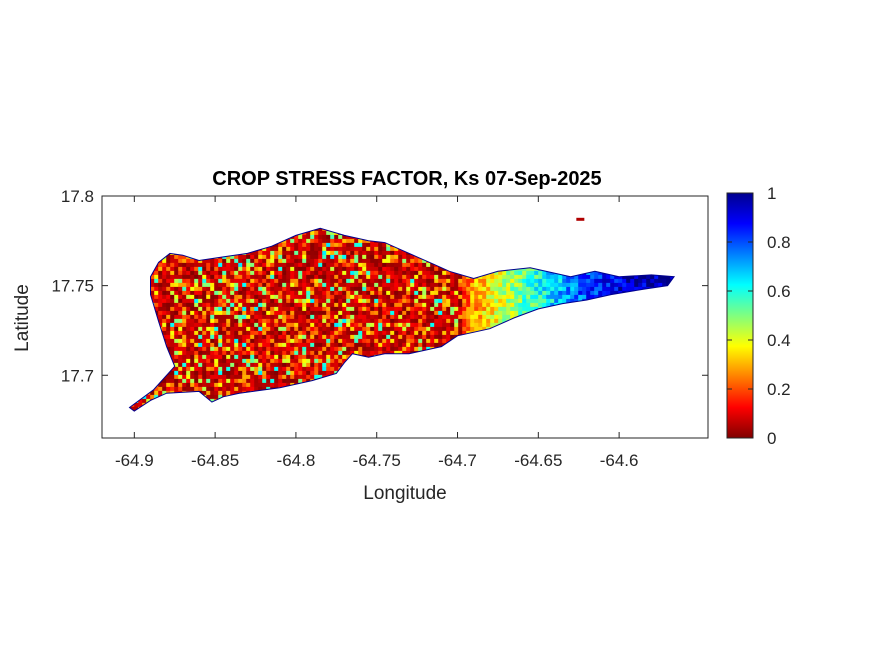 Image resolution: width=875 pixels, height=656 pixels. Describe the element at coordinates (377, 460) in the screenshot. I see `x-tick-label: -64.75` at that location.